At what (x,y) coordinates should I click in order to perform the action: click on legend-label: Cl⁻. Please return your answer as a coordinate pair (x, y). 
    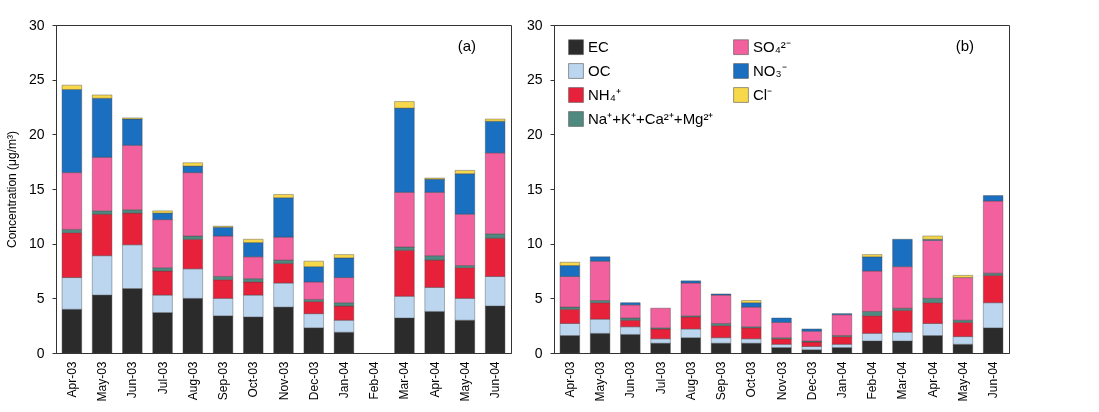
    Looking at the image, I should click on (763, 94).